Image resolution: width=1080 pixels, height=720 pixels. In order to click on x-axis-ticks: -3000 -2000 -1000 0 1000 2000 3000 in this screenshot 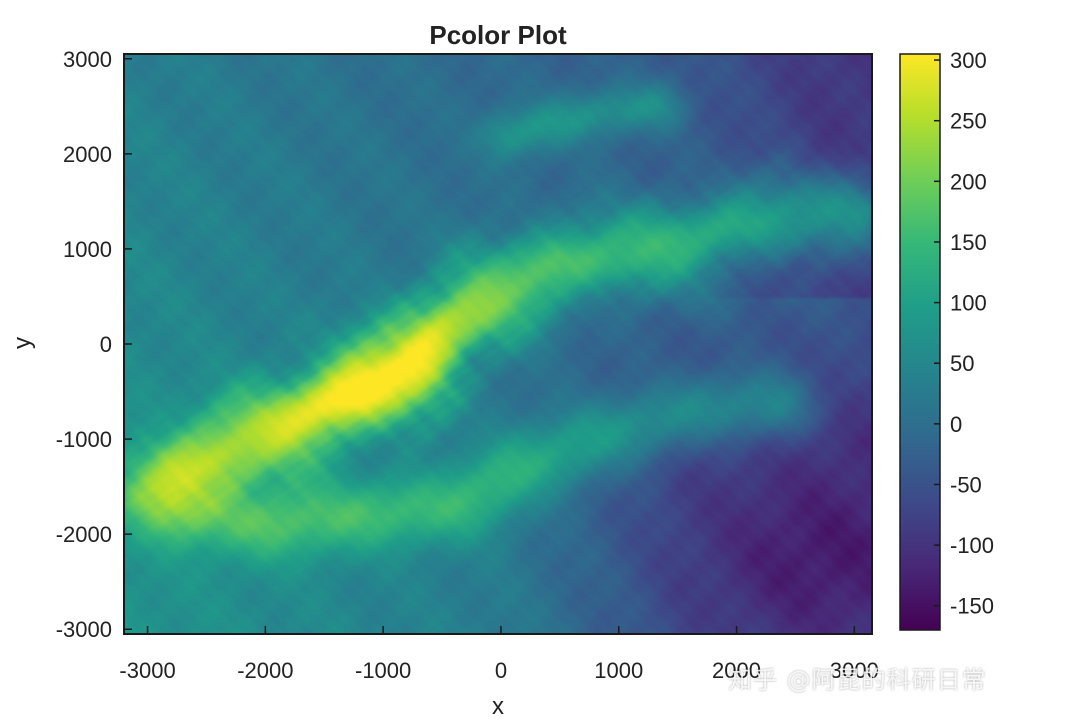, I will do `click(499, 654)`.